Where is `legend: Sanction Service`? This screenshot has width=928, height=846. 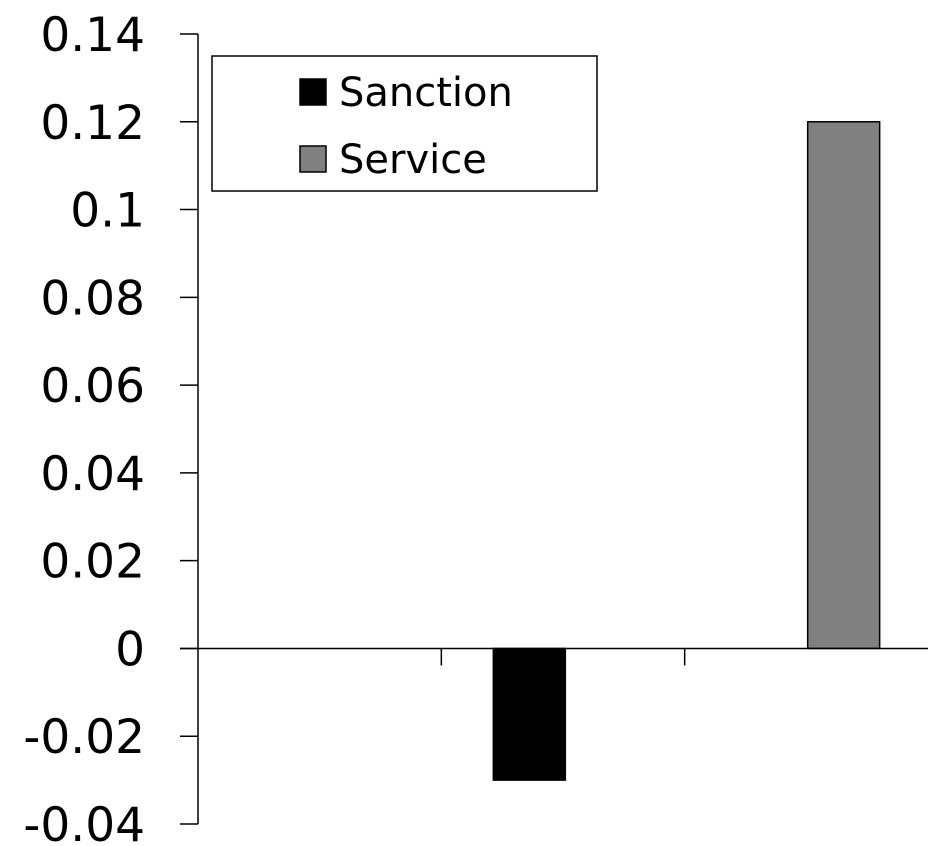 legend: Sanction Service is located at coordinates (404, 123).